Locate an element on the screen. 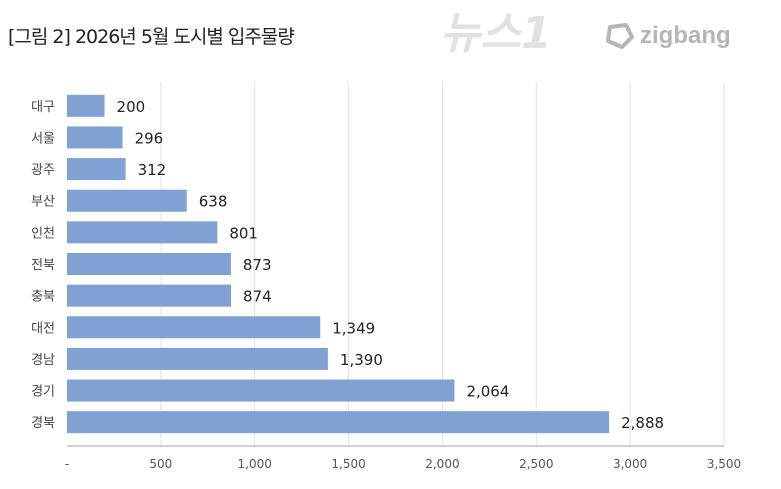 This screenshot has height=489, width=781. data-label: 1,349 is located at coordinates (353, 328).